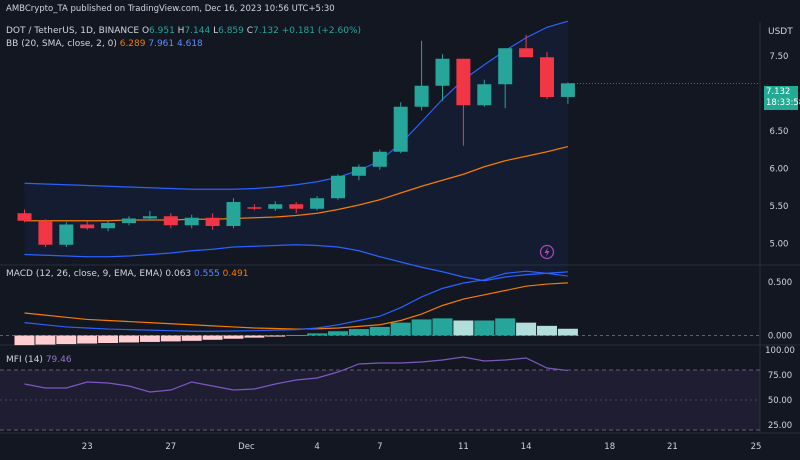 The width and height of the screenshot is (800, 460). Describe the element at coordinates (780, 426) in the screenshot. I see `mfi-tick-label: 25.00` at that location.